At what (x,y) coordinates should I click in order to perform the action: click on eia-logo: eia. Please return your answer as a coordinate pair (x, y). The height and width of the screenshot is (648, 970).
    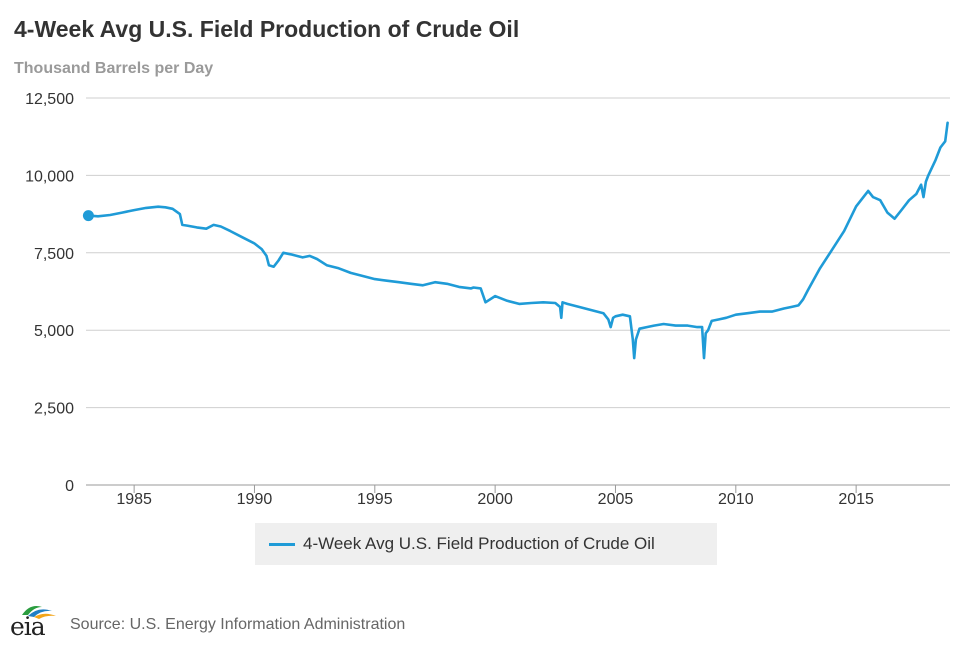
    Looking at the image, I should click on (34, 623).